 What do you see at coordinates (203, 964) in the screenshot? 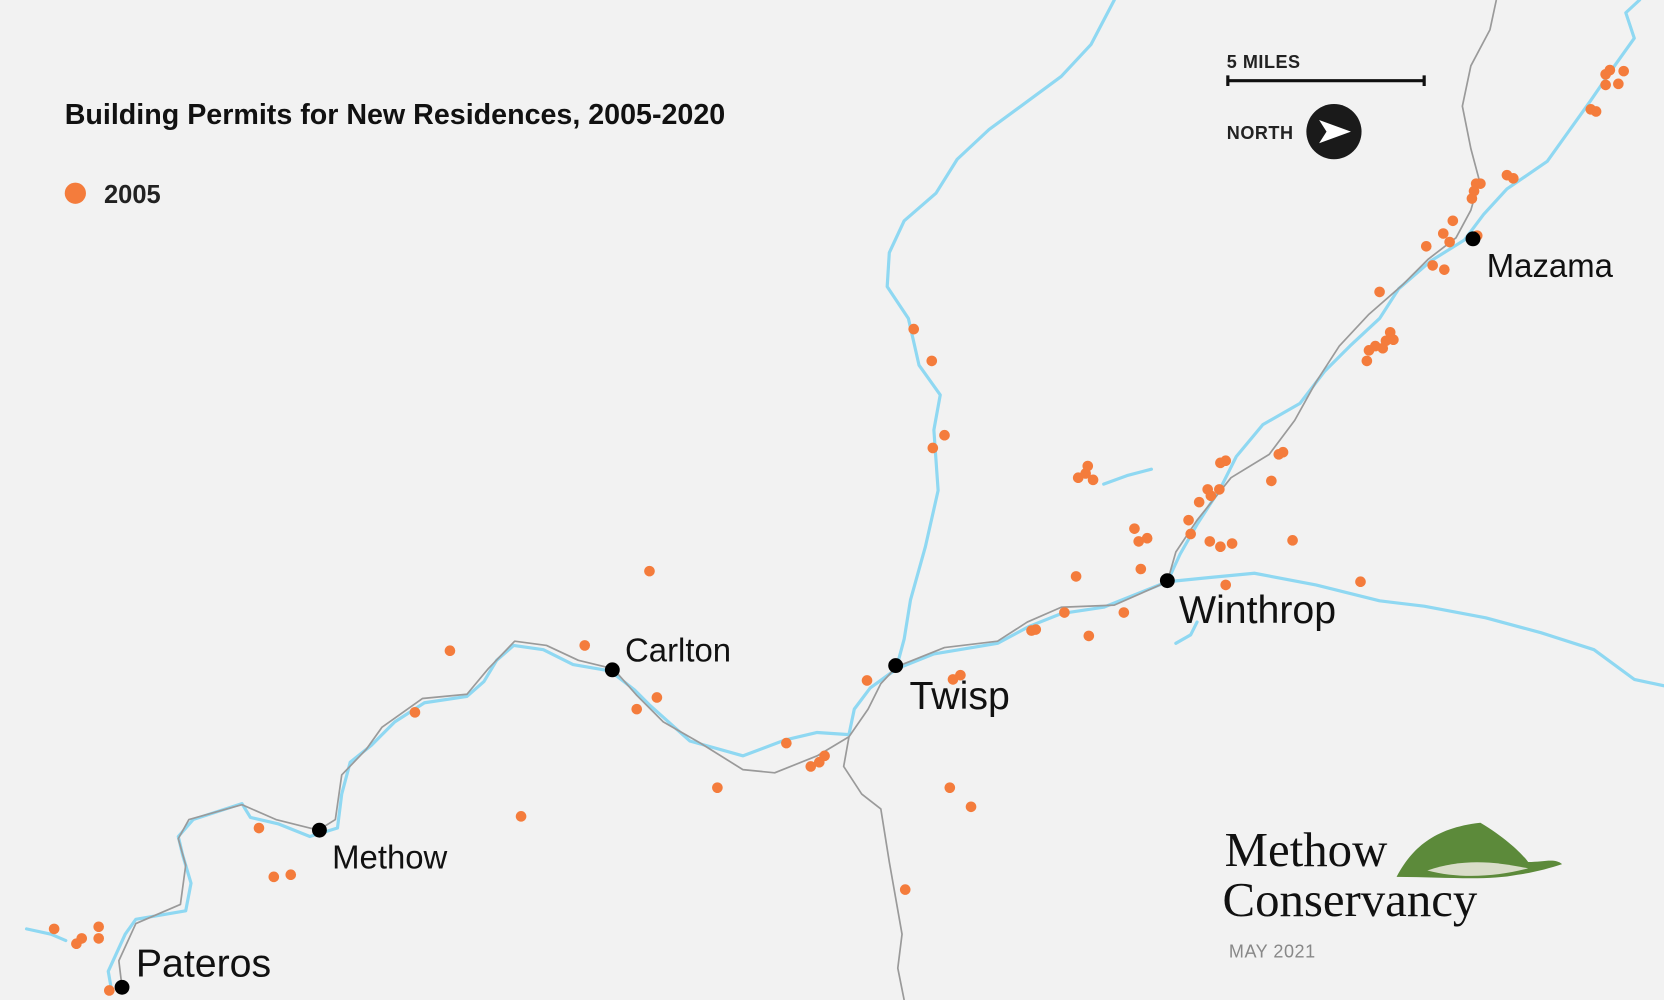
I see `town-label: Pateros` at bounding box center [203, 964].